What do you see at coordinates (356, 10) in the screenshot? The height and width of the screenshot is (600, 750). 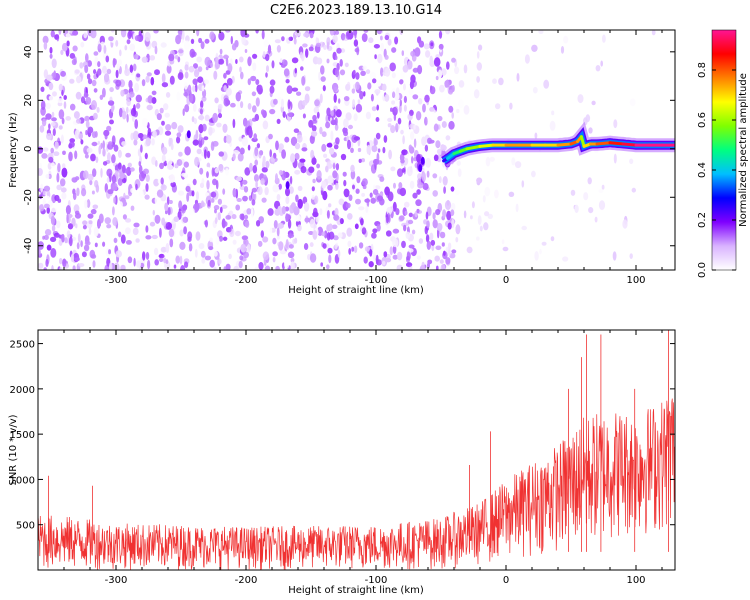 I see `figure-title: C2E6.2023.189.13.10.G14` at bounding box center [356, 10].